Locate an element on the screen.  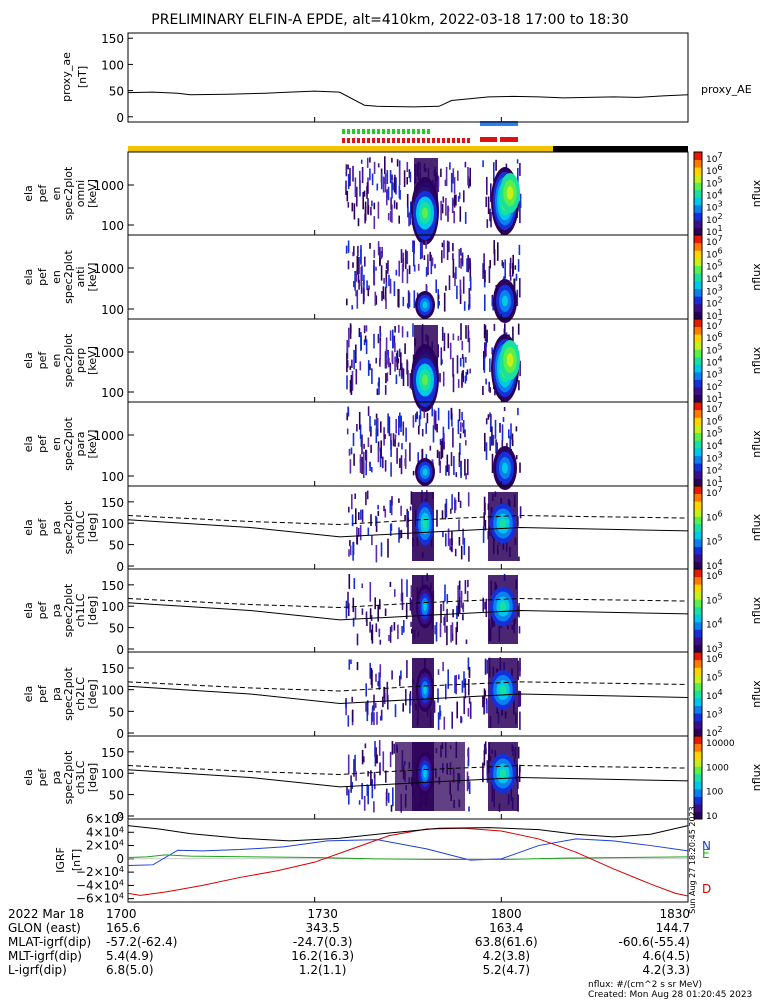
colorbar-tick-label: 10⁴ is located at coordinates (714, 194).